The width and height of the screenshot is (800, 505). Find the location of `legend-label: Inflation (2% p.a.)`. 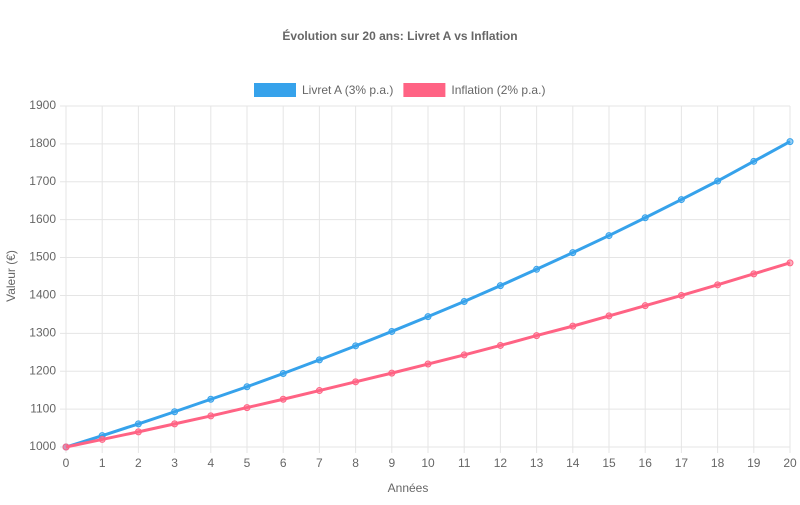

legend-label: Inflation (2% p.a.) is located at coordinates (498, 90).